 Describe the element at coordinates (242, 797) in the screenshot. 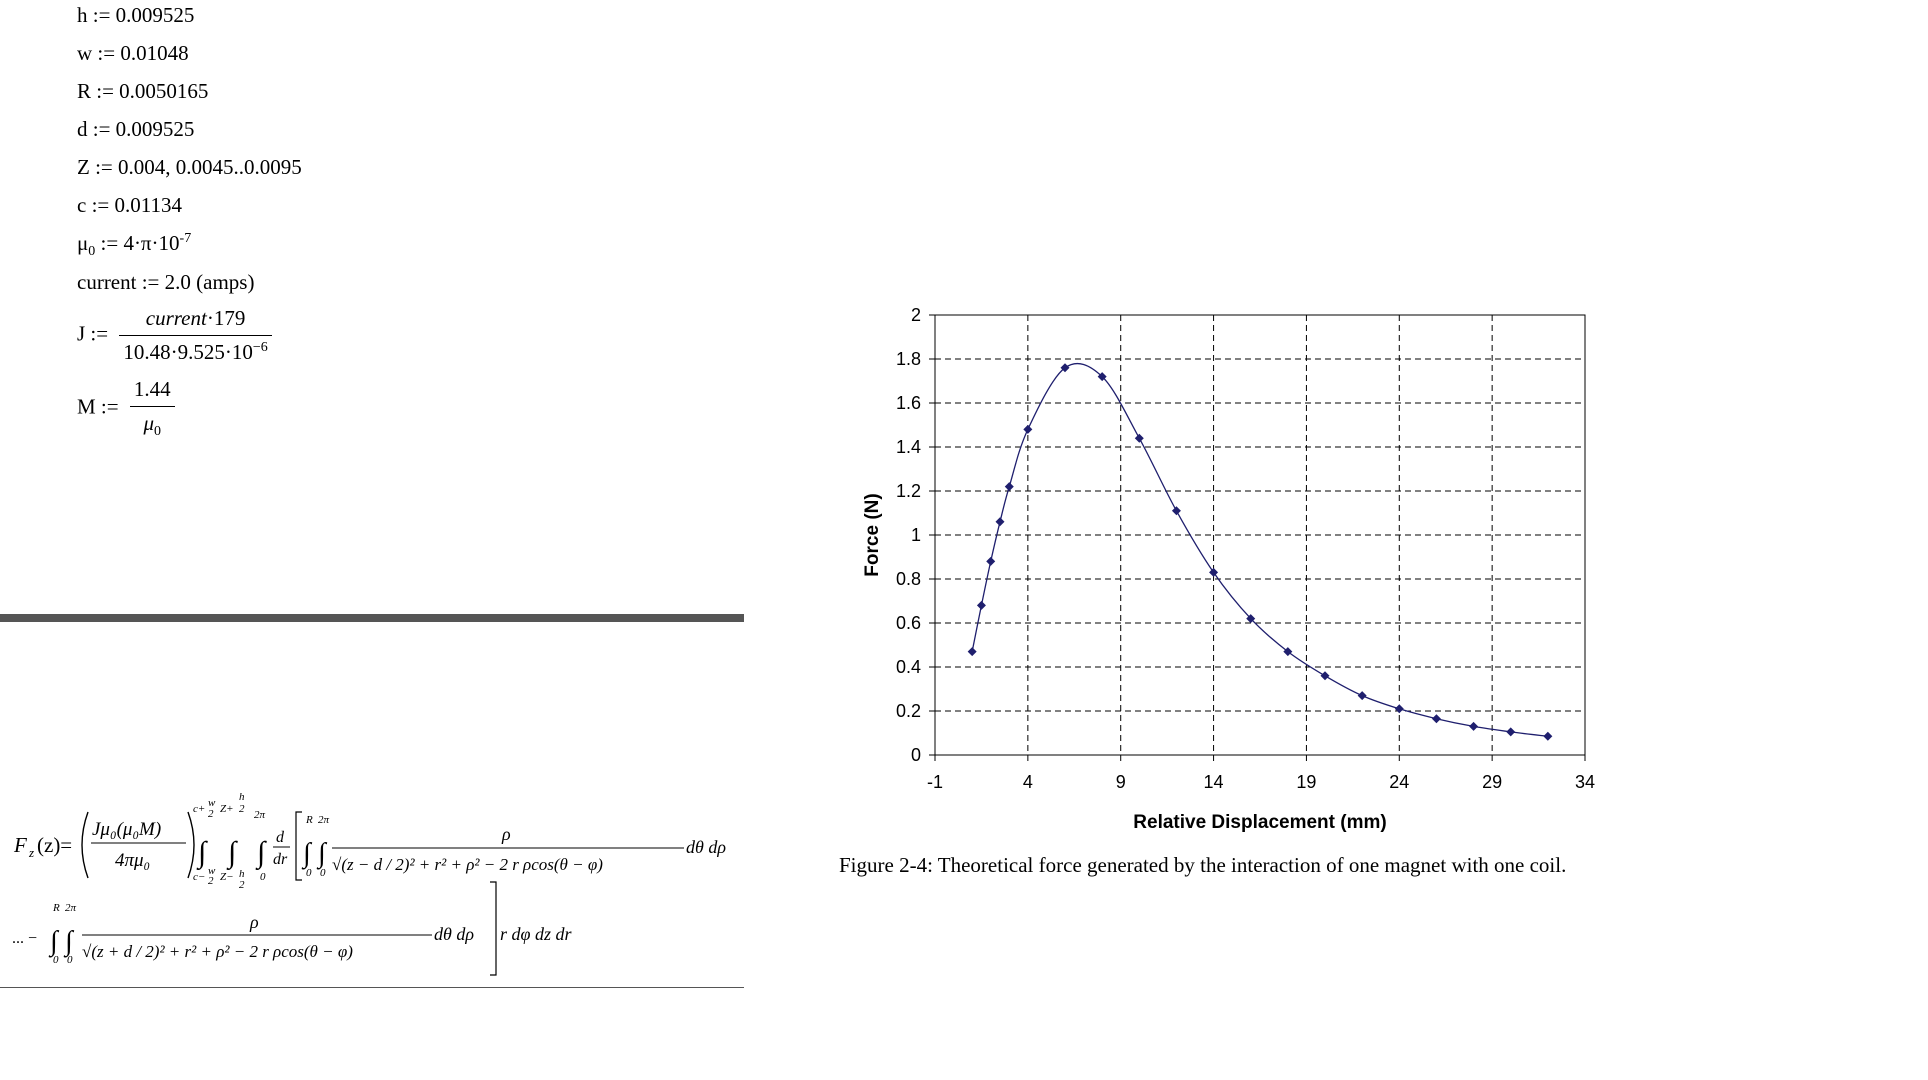

I see `lim-h-top: h` at that location.